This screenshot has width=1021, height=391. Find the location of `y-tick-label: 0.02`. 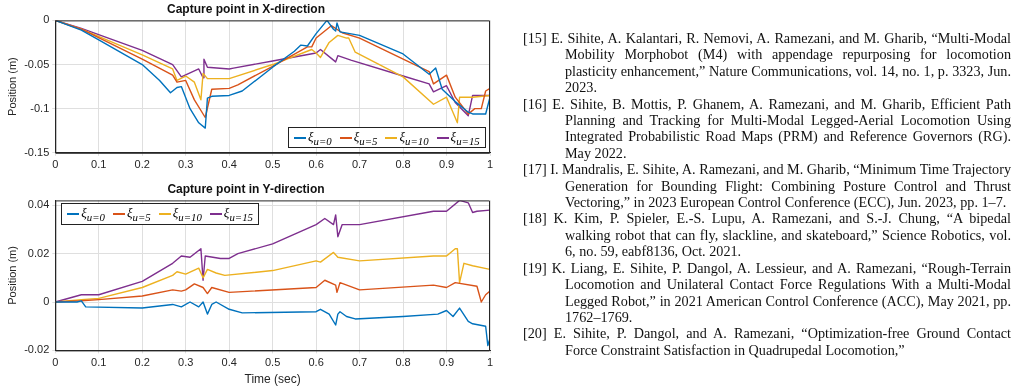

y-tick-label: 0.02 is located at coordinates (38, 252).